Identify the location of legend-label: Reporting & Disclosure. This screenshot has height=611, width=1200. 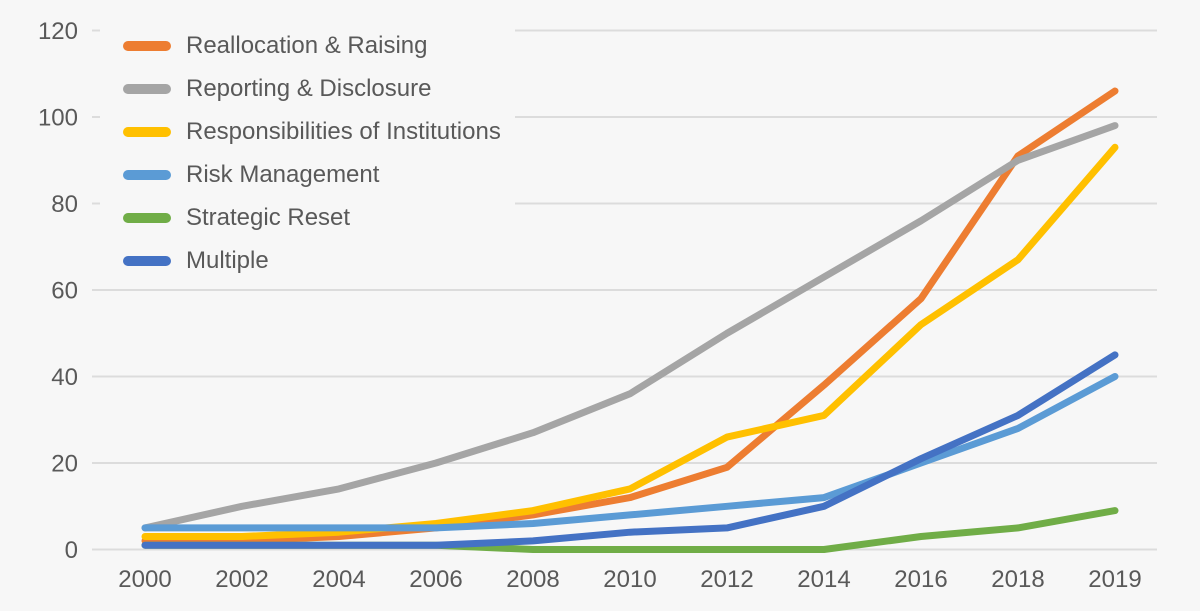
(309, 88).